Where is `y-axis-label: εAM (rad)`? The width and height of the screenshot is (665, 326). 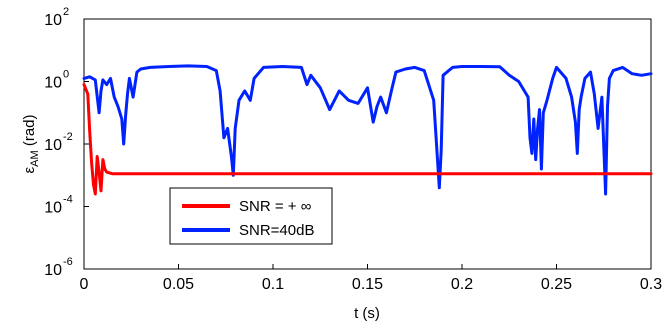
y-axis-label: εAM (rad) is located at coordinates (31, 143).